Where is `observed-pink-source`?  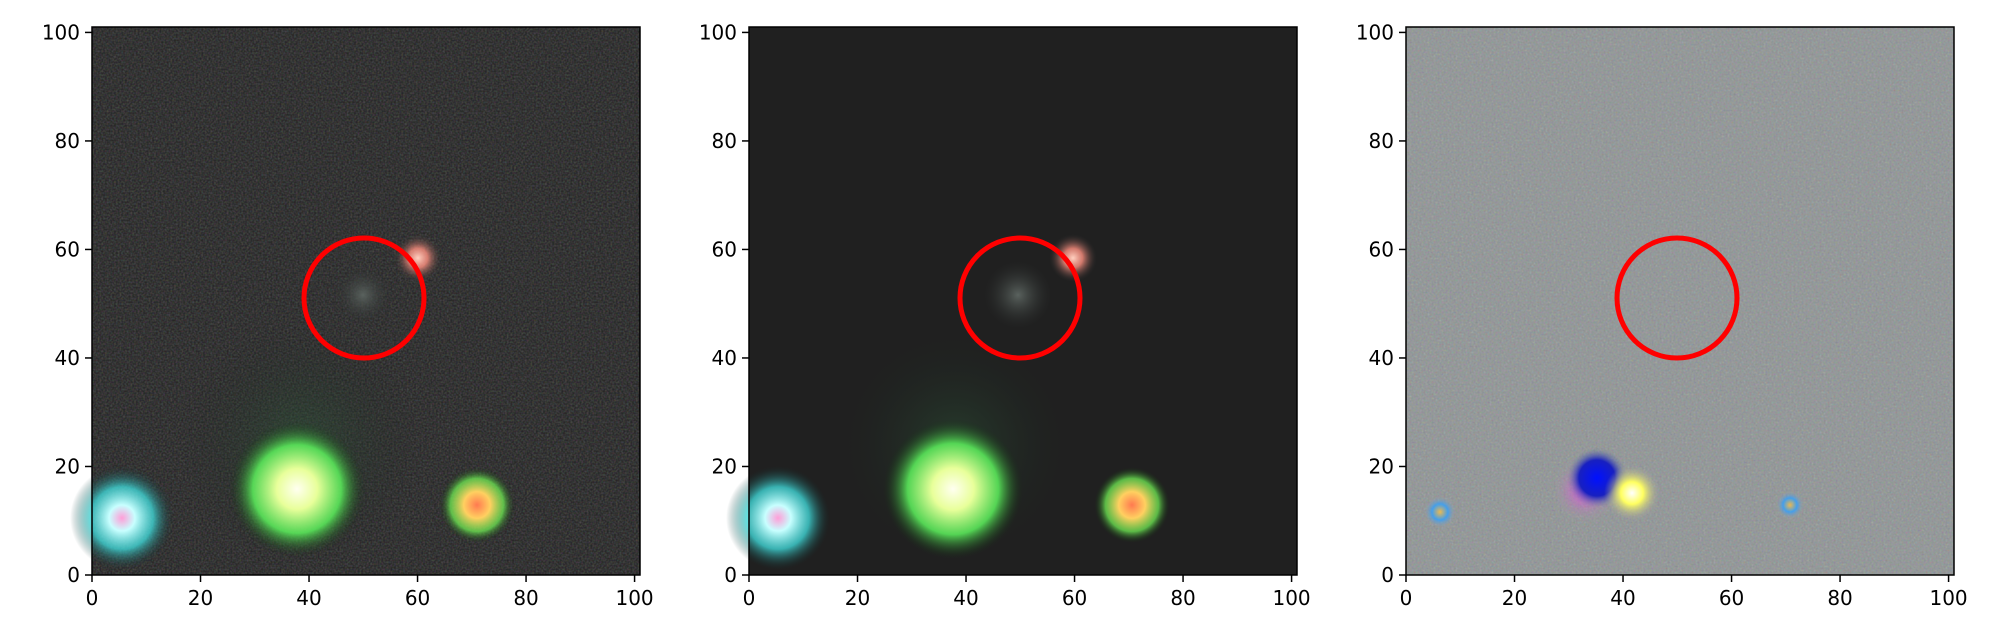
observed-pink-source is located at coordinates (418, 258).